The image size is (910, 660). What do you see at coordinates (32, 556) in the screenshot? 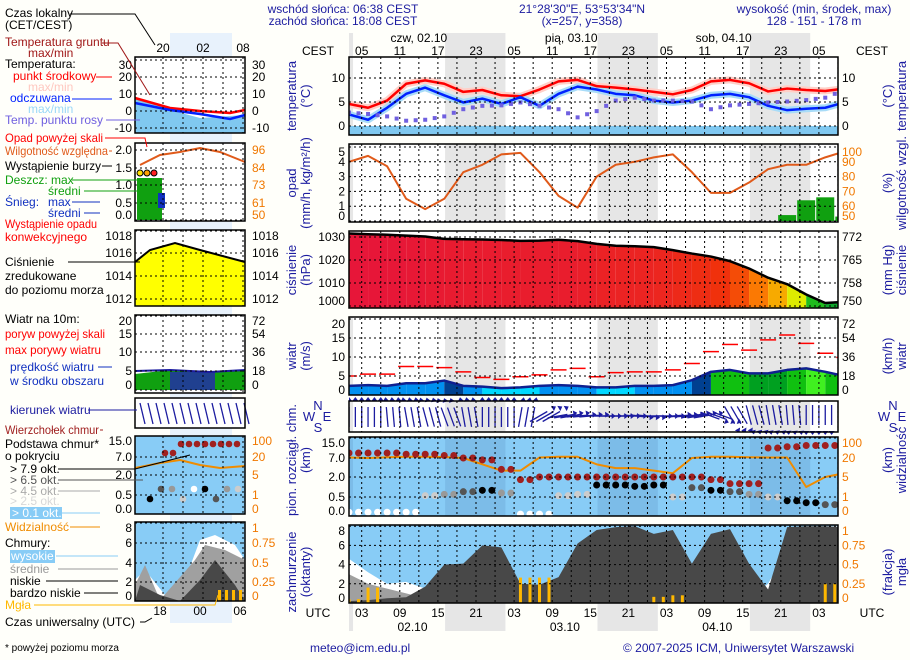
I see `legend-cloud-high: wysokie` at bounding box center [32, 556].